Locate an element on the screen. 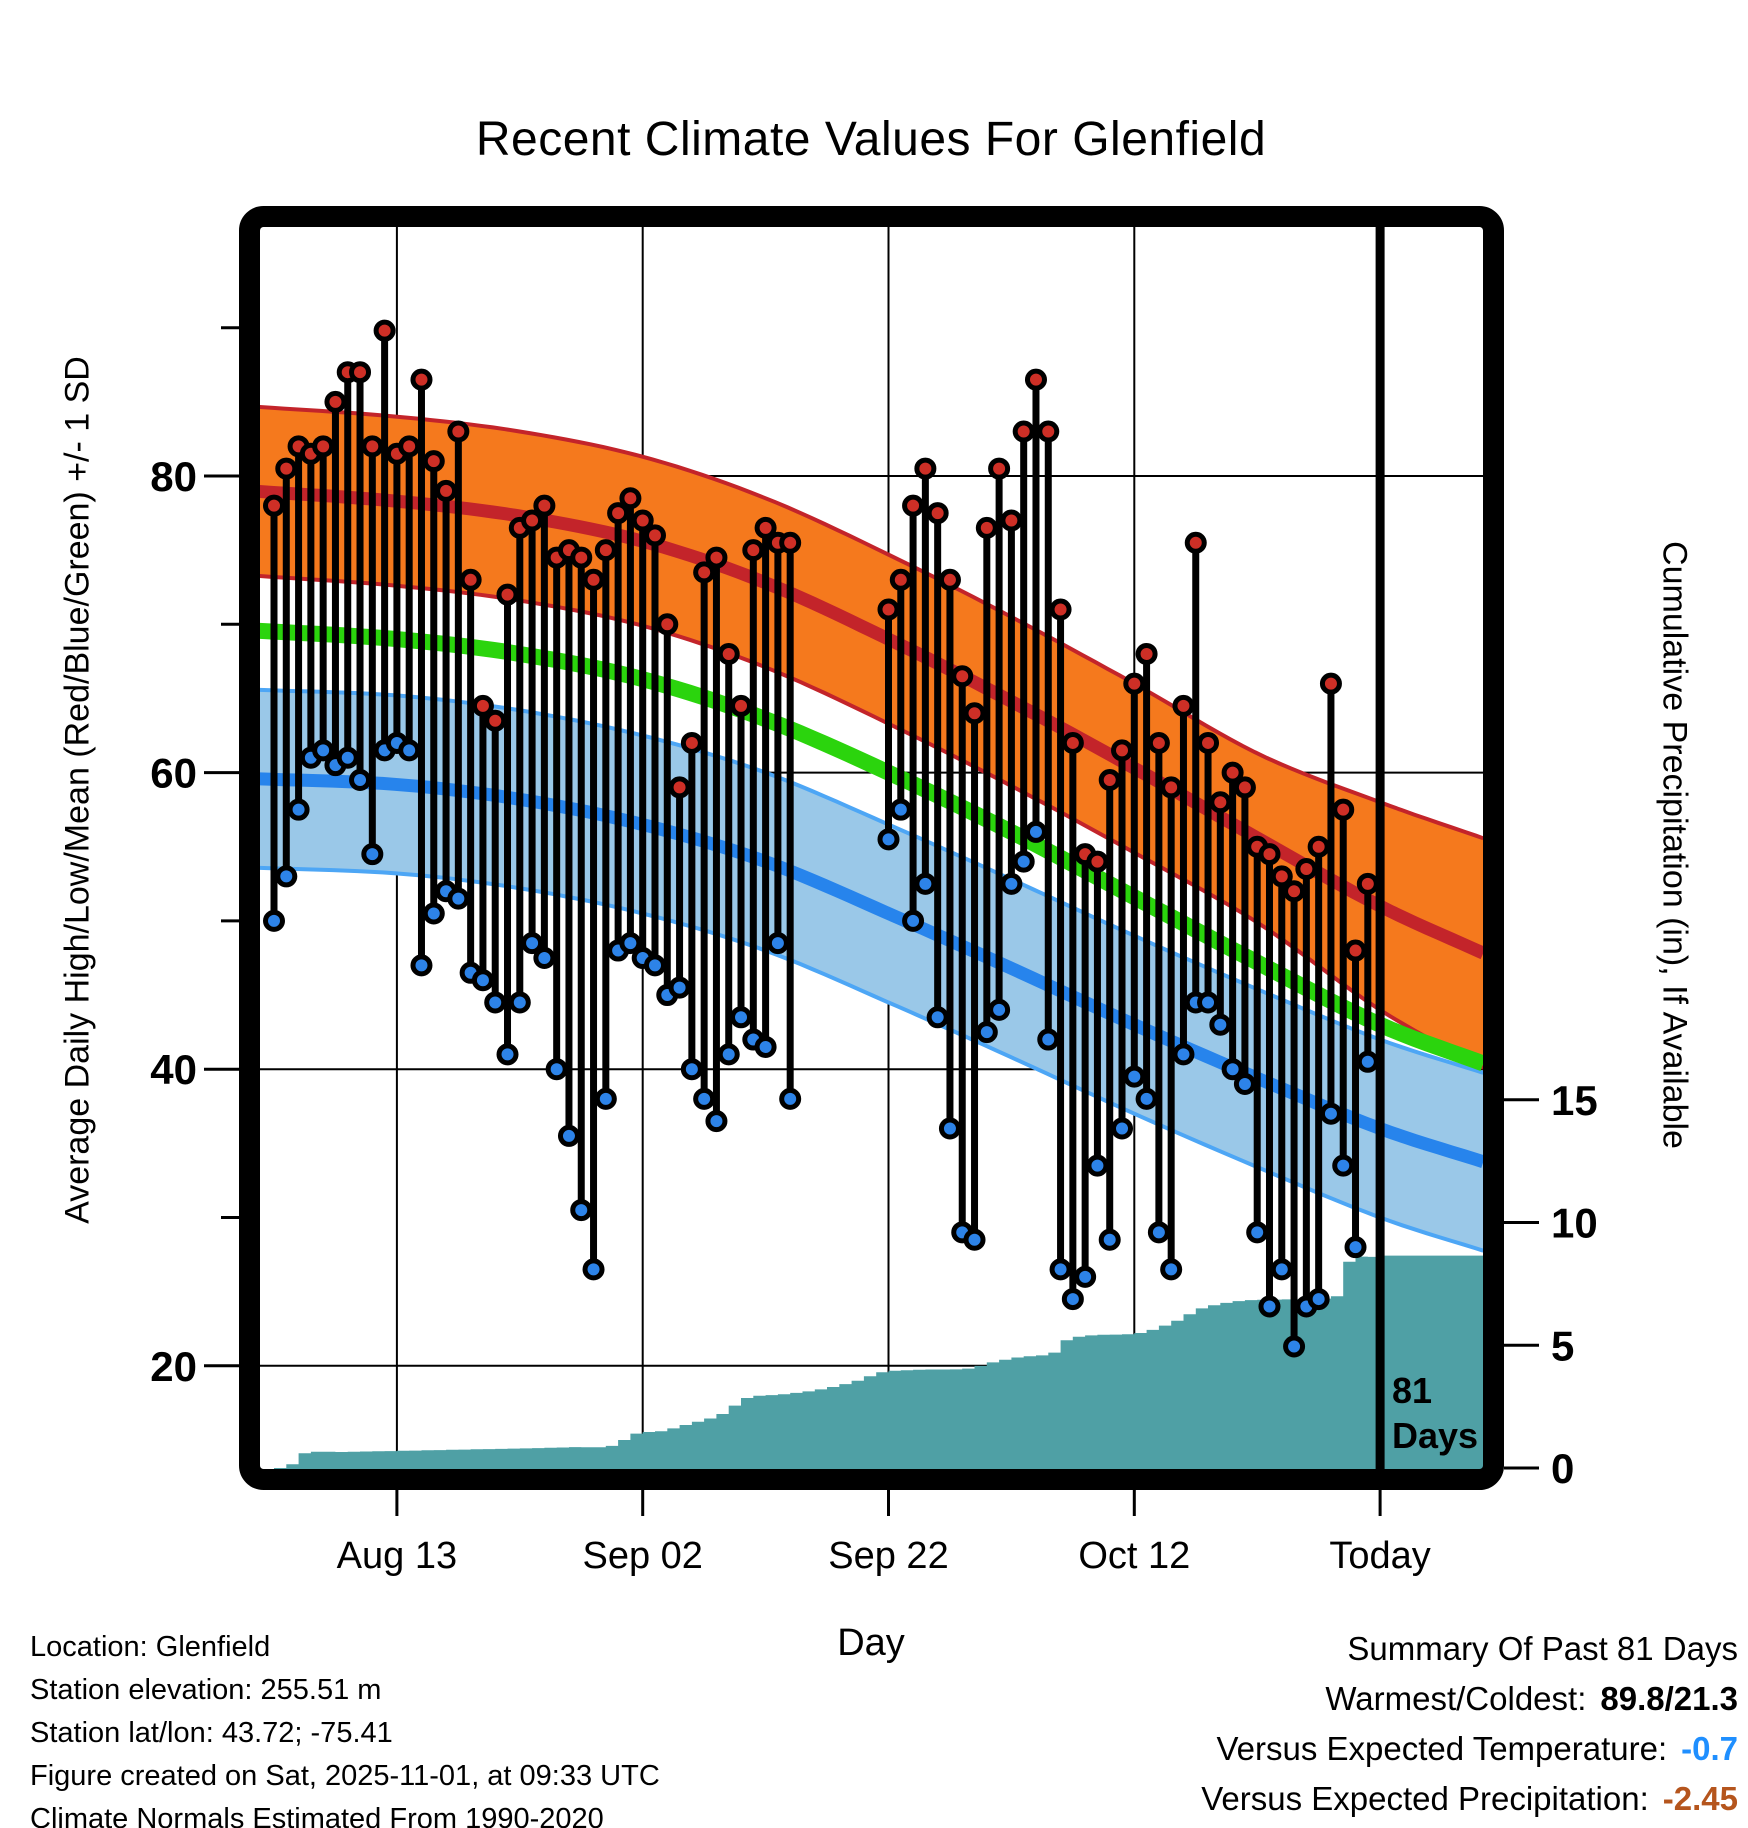 This screenshot has height=1828, width=1748. left-tick-label: 40 is located at coordinates (173, 1069).